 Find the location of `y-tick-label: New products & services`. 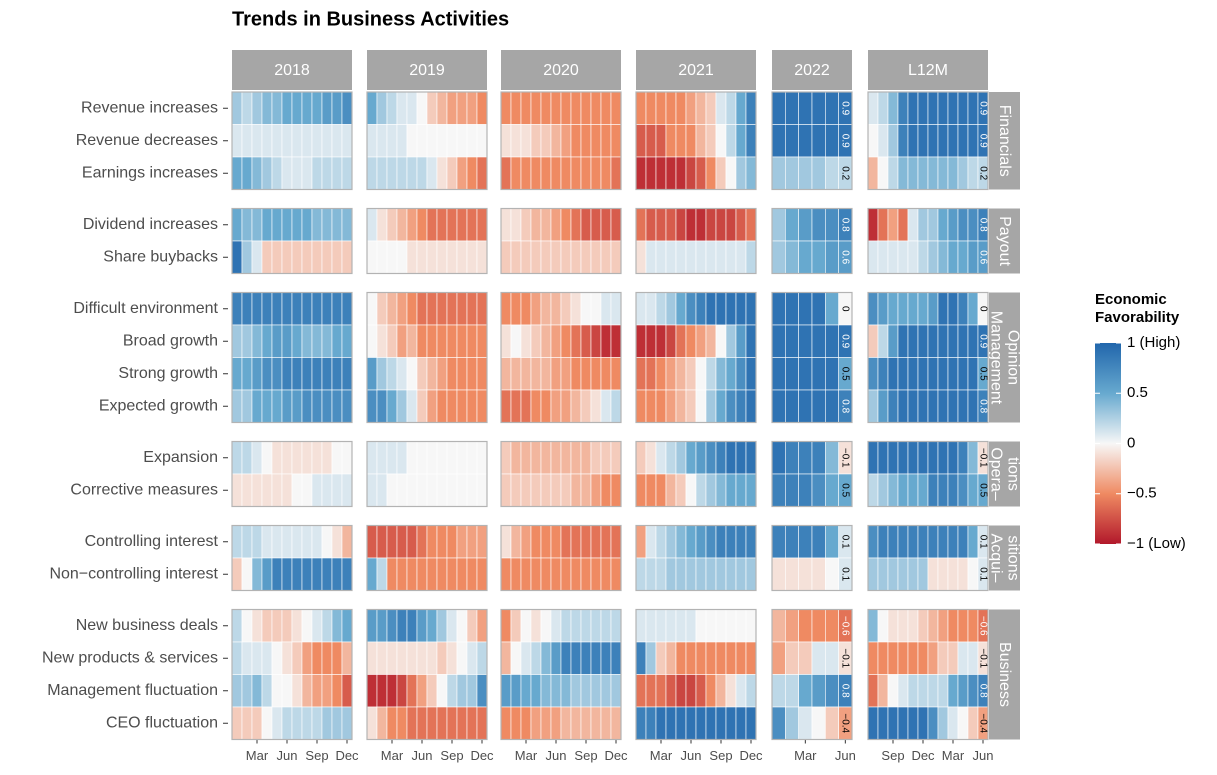

y-tick-label: New products & services is located at coordinates (130, 657).